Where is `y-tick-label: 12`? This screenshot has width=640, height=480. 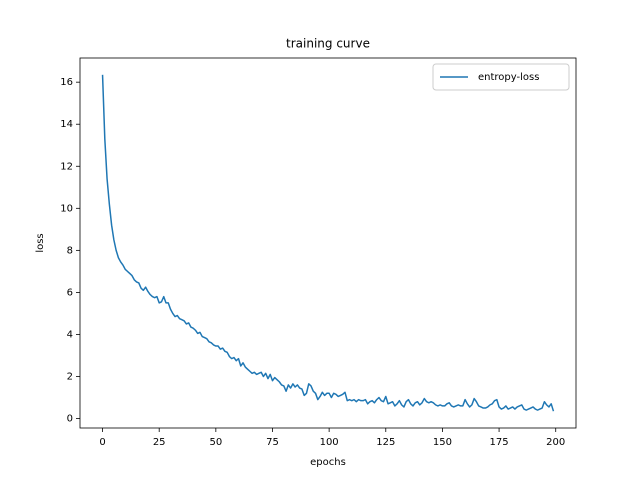
y-tick-label: 12 is located at coordinates (66, 166).